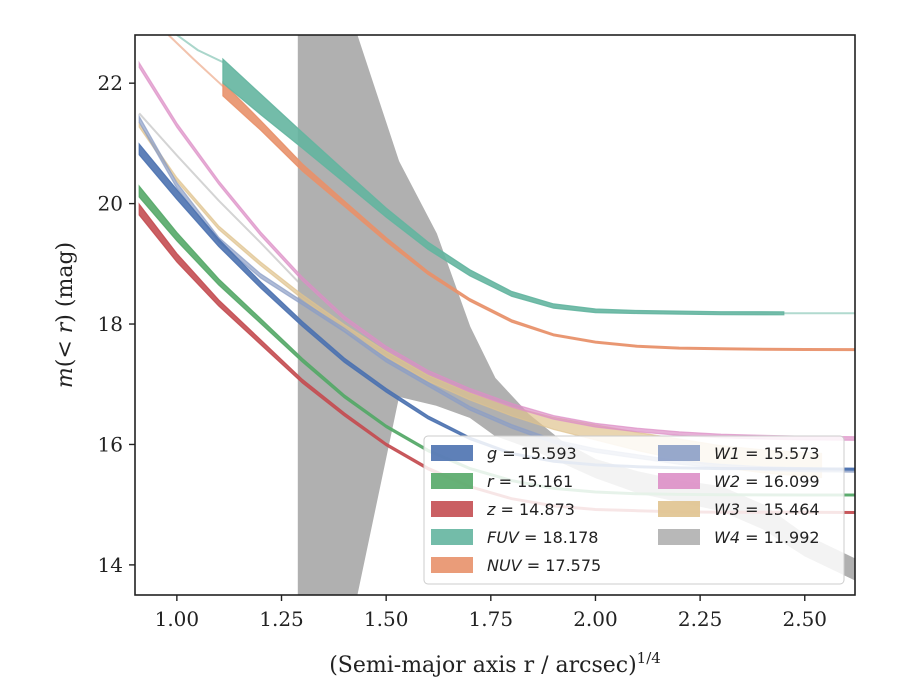 The width and height of the screenshot is (900, 700). Describe the element at coordinates (452, 537) in the screenshot. I see `legend-swatch-fuv` at that location.